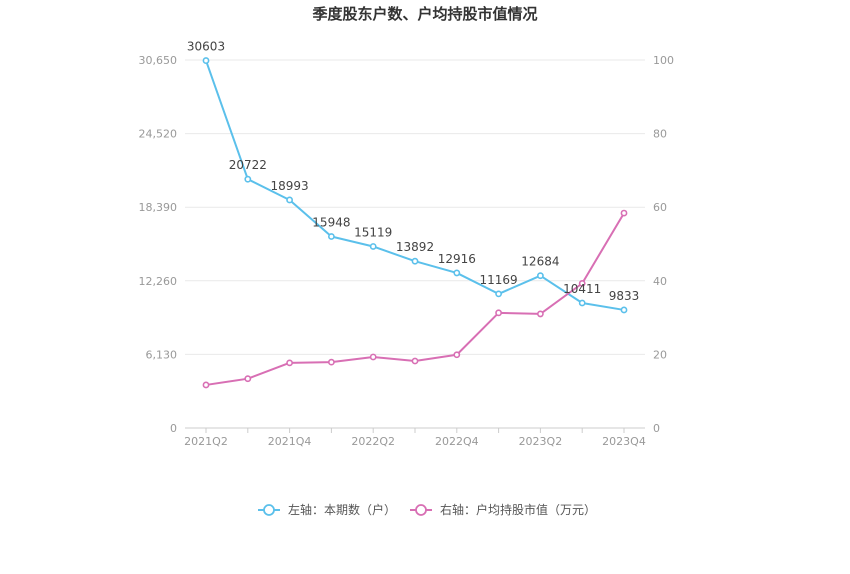  What do you see at coordinates (290, 186) in the screenshot?
I see `data-label: 18993` at bounding box center [290, 186].